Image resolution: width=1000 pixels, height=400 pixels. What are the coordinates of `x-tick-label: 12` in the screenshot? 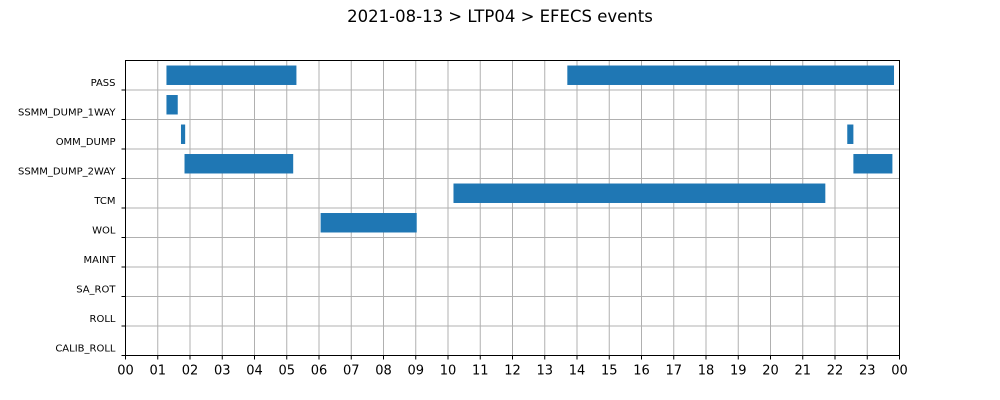 It's located at (512, 371).